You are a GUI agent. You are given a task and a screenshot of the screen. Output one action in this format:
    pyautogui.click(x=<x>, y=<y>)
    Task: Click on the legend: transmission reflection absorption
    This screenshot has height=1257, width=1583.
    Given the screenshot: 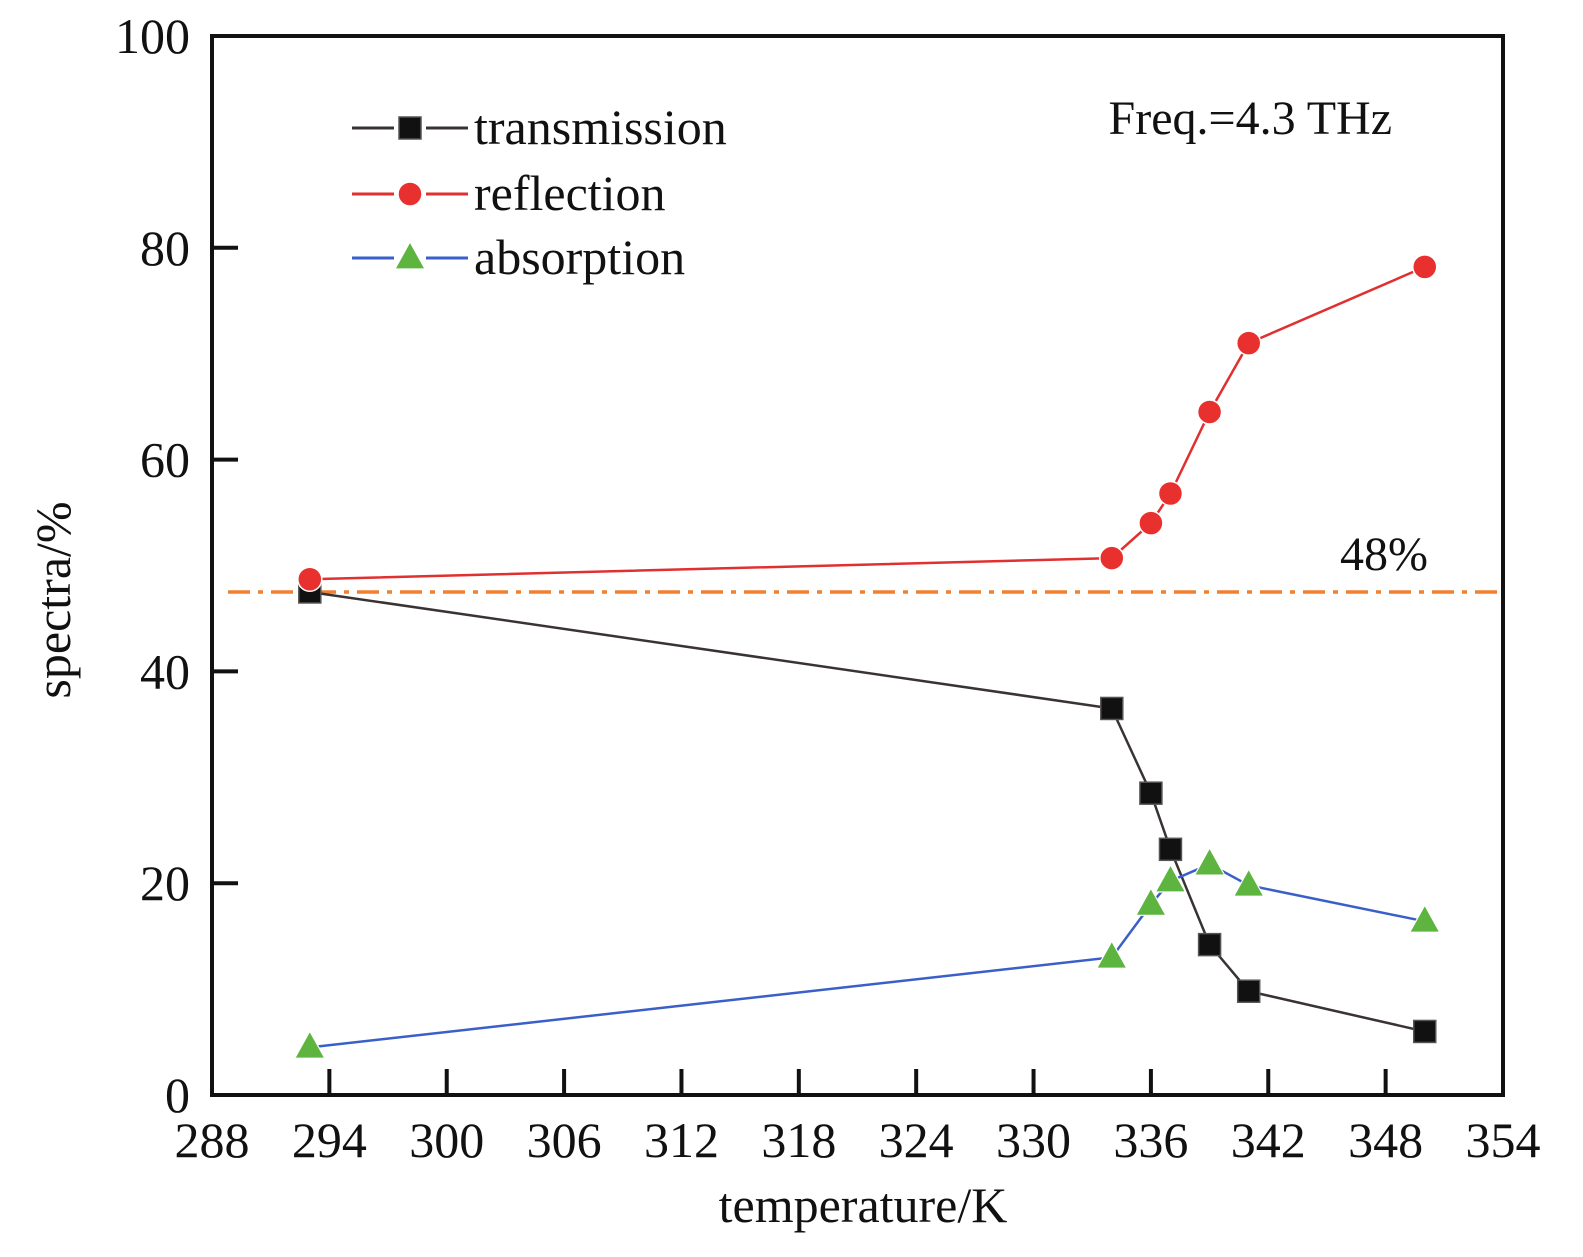 What is the action you would take?
    pyautogui.click(x=539, y=192)
    